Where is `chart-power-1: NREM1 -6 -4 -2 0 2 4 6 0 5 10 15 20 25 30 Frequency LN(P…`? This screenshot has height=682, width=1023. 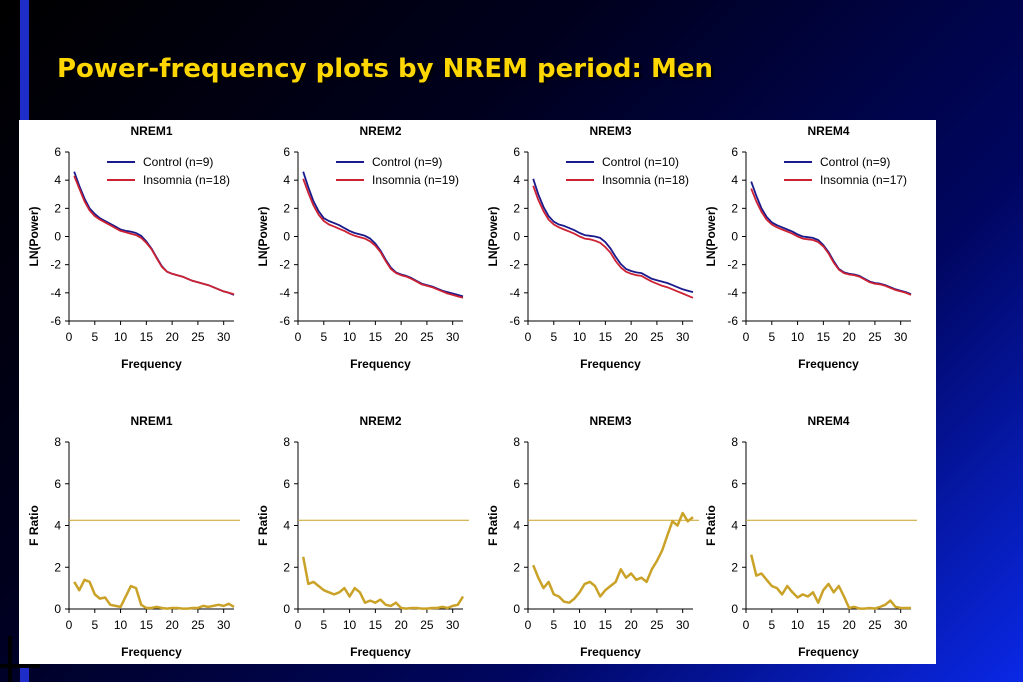 chart-power-1: NREM1 -6 -4 -2 0 2 4 6 0 5 10 15 20 25 30 Frequency LN(P… is located at coordinates (131, 247).